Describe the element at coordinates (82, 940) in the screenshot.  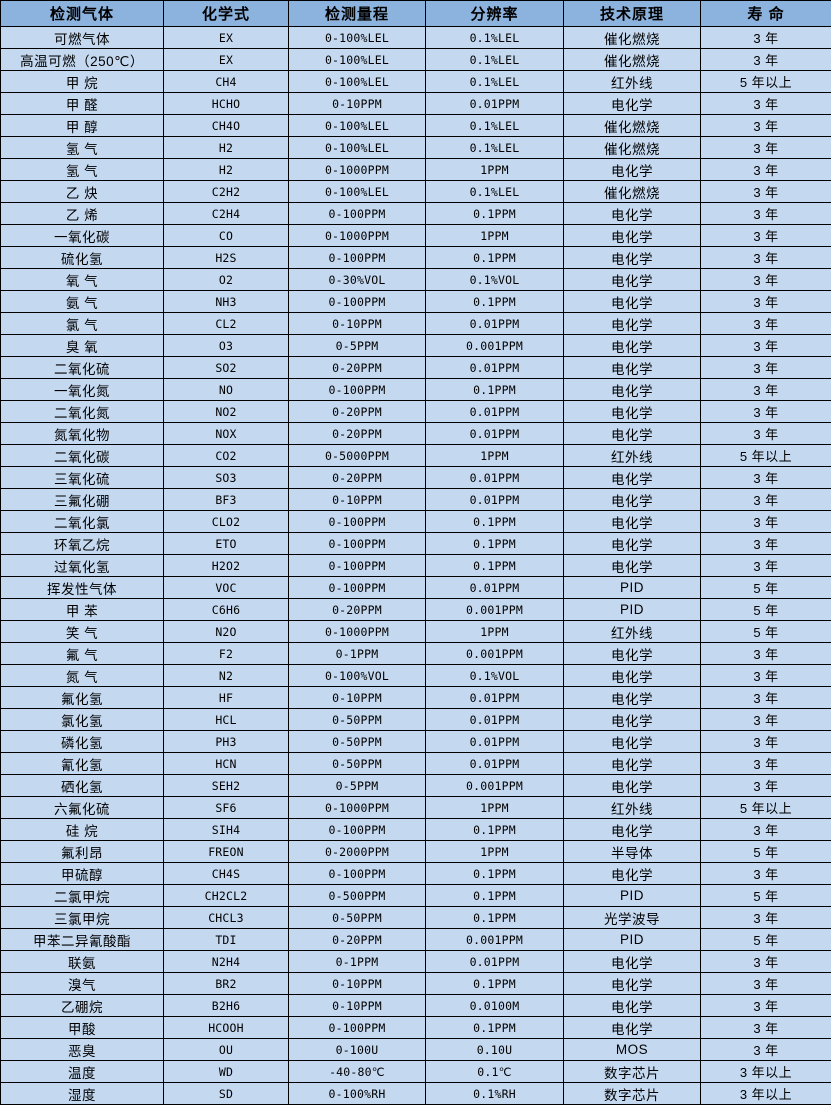
I see `cell-gas: 甲苯二异氰酸酯` at that location.